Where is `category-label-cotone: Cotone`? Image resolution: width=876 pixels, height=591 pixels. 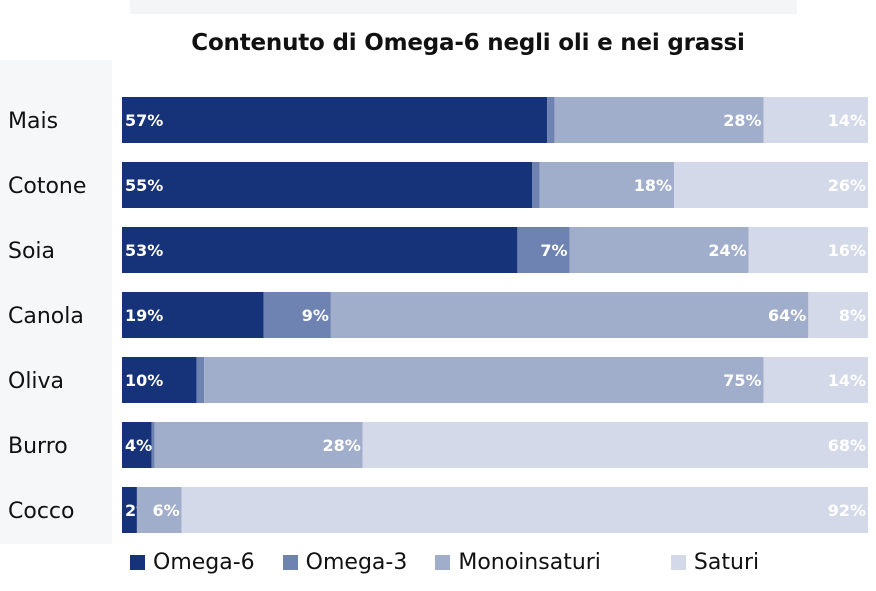
category-label-cotone: Cotone is located at coordinates (47, 186).